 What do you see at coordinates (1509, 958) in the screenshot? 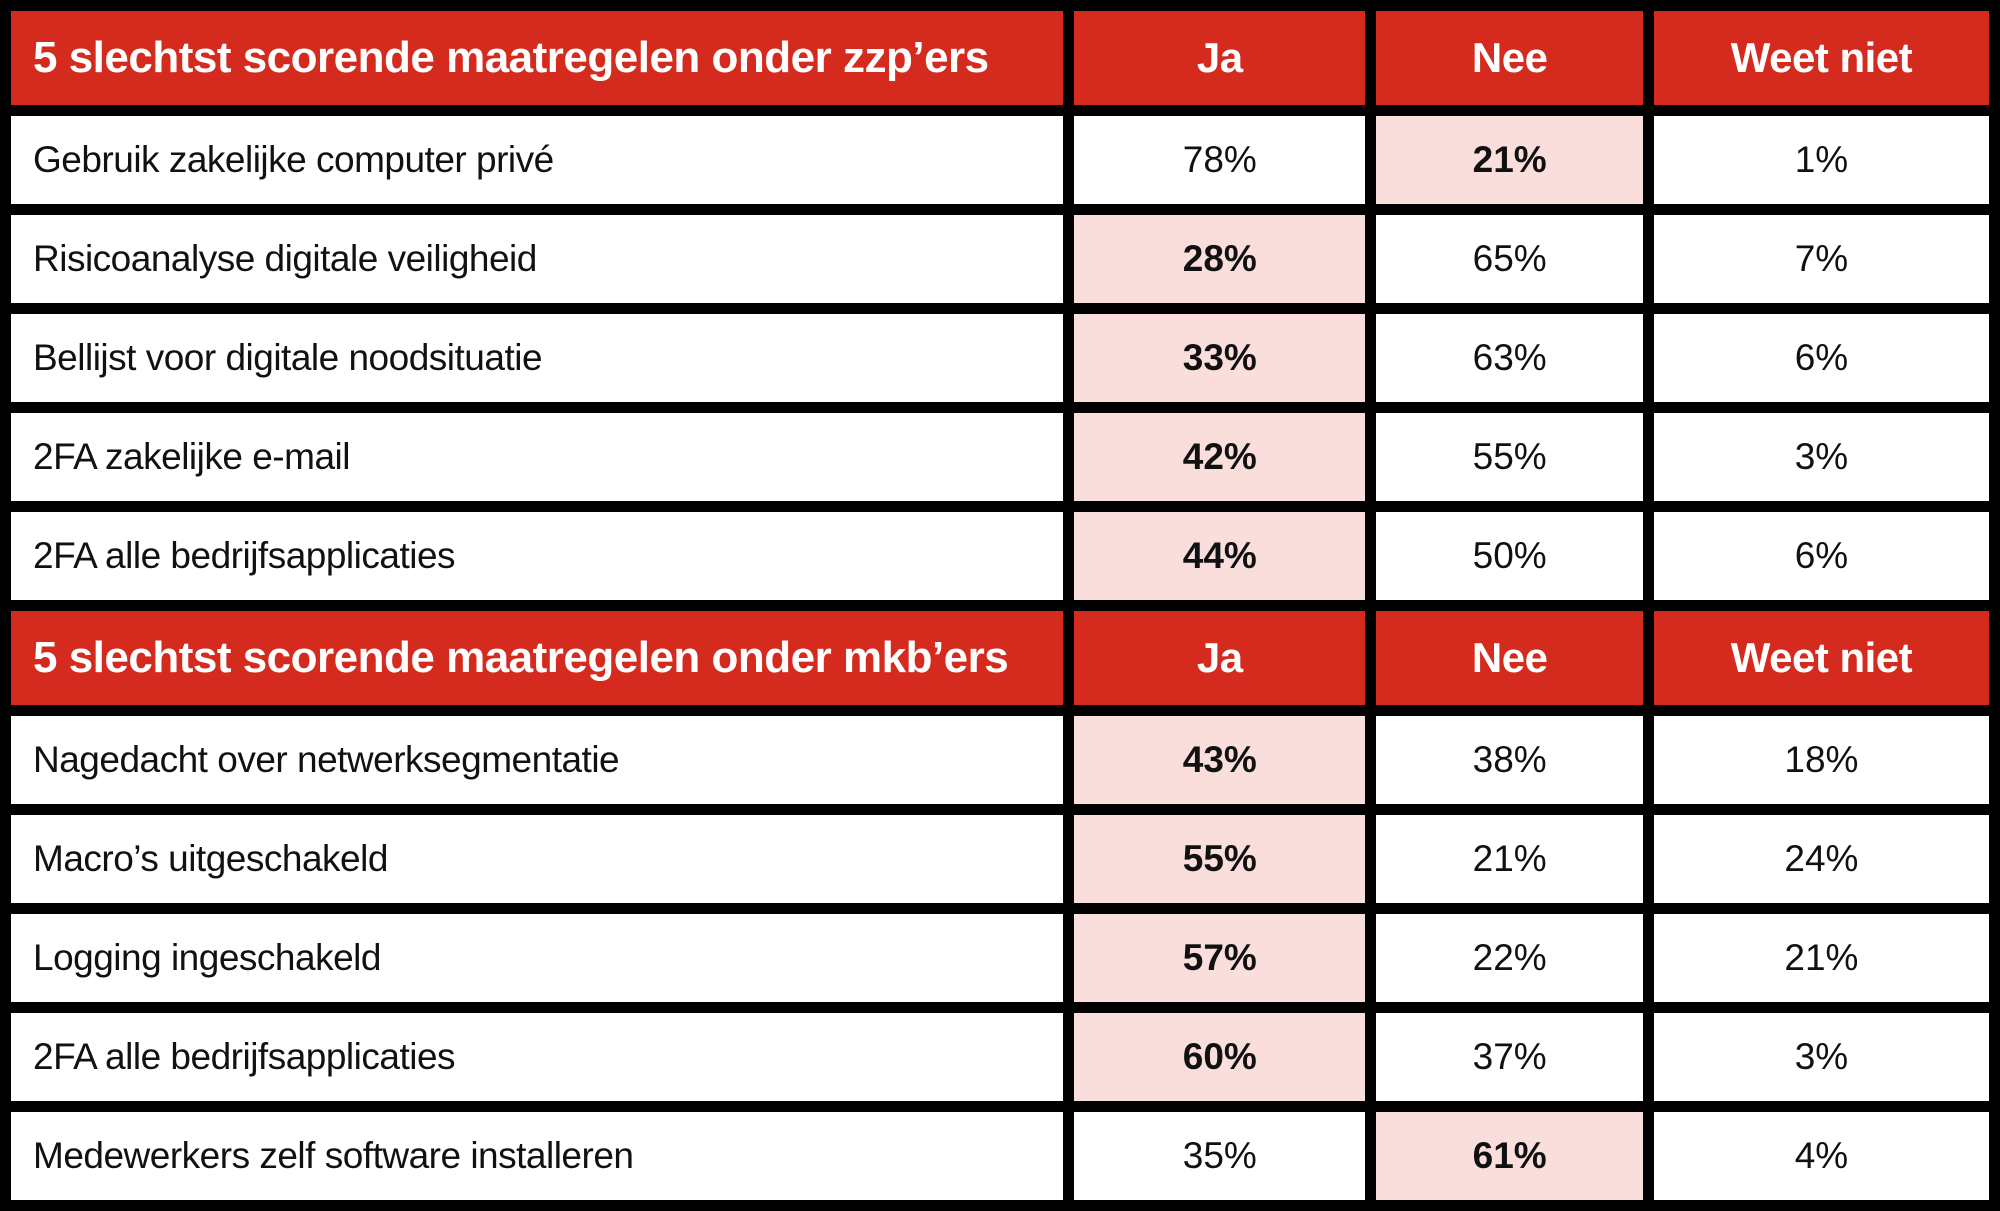
I see `nee-value: 22%` at bounding box center [1509, 958].